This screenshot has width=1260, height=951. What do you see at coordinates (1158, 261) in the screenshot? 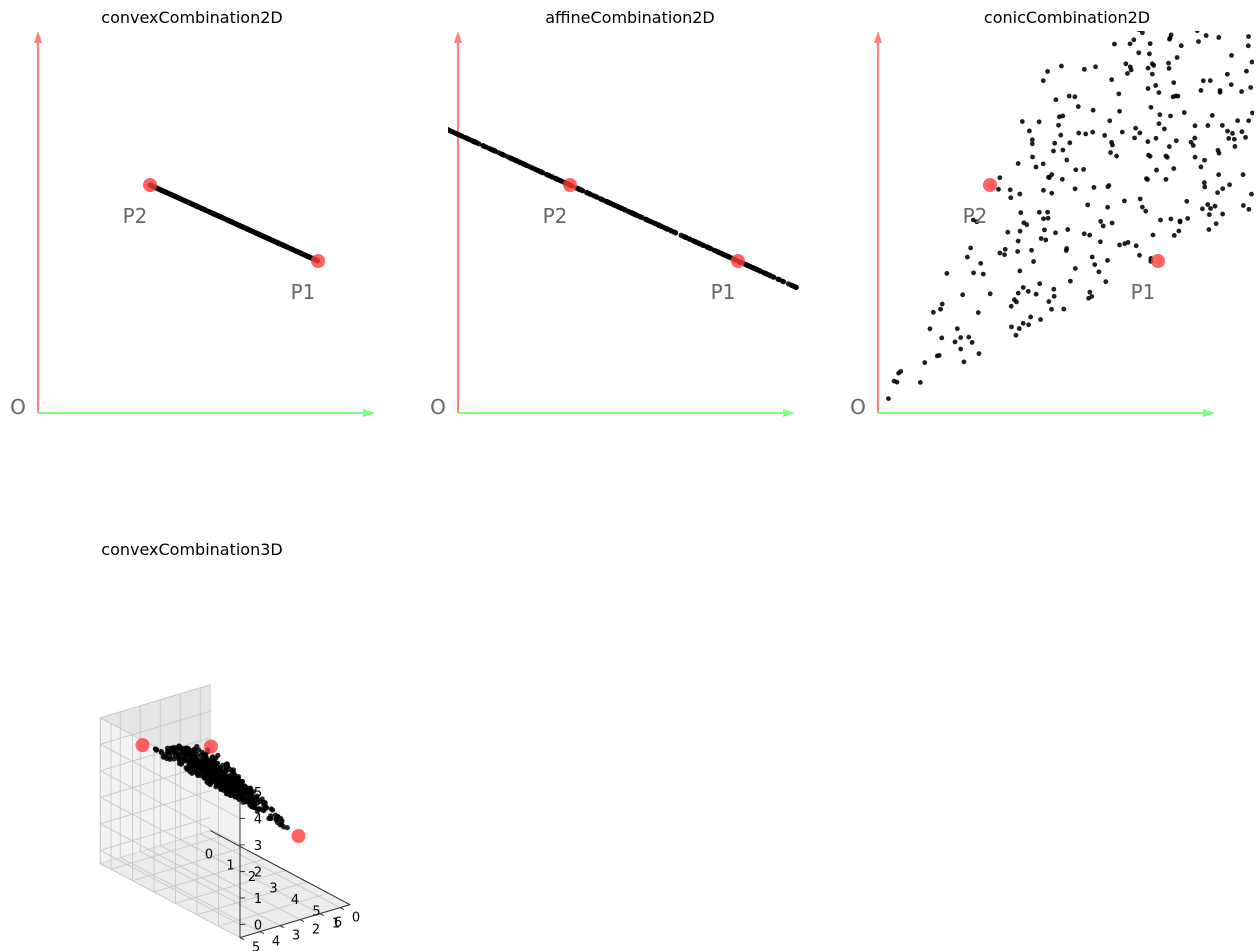
I see `point-p1` at bounding box center [1158, 261].